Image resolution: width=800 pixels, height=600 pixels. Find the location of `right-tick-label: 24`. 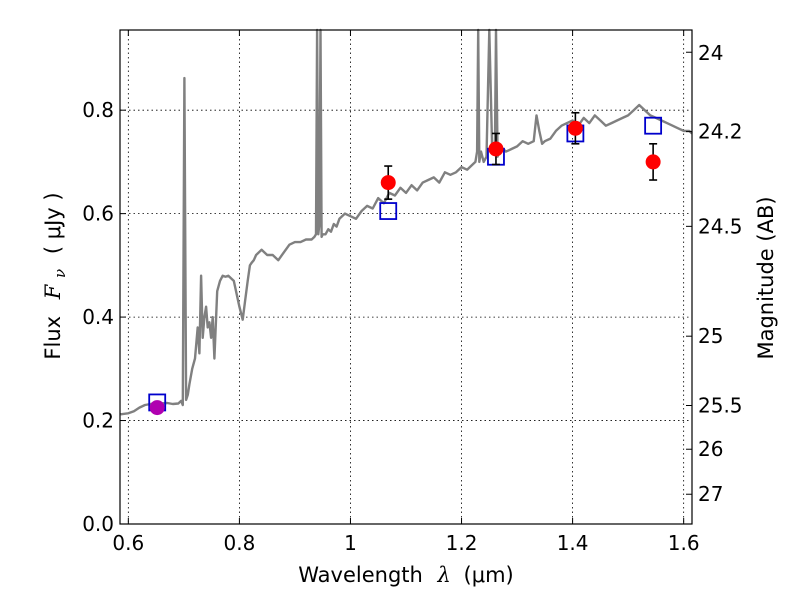

right-tick-label: 24 is located at coordinates (710, 53).